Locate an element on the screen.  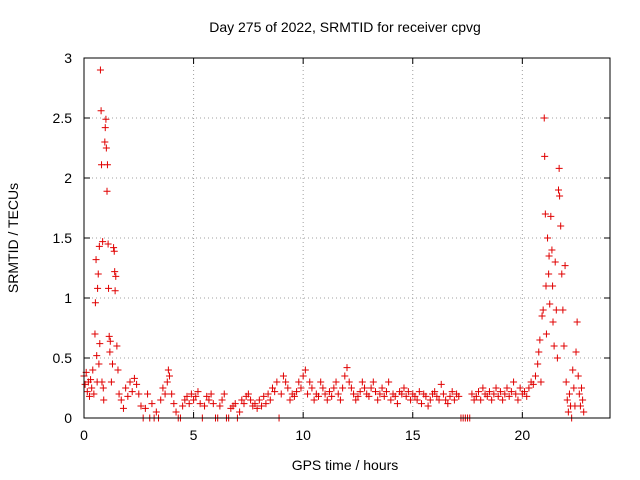
x-tick-label: 10 is located at coordinates (303, 435).